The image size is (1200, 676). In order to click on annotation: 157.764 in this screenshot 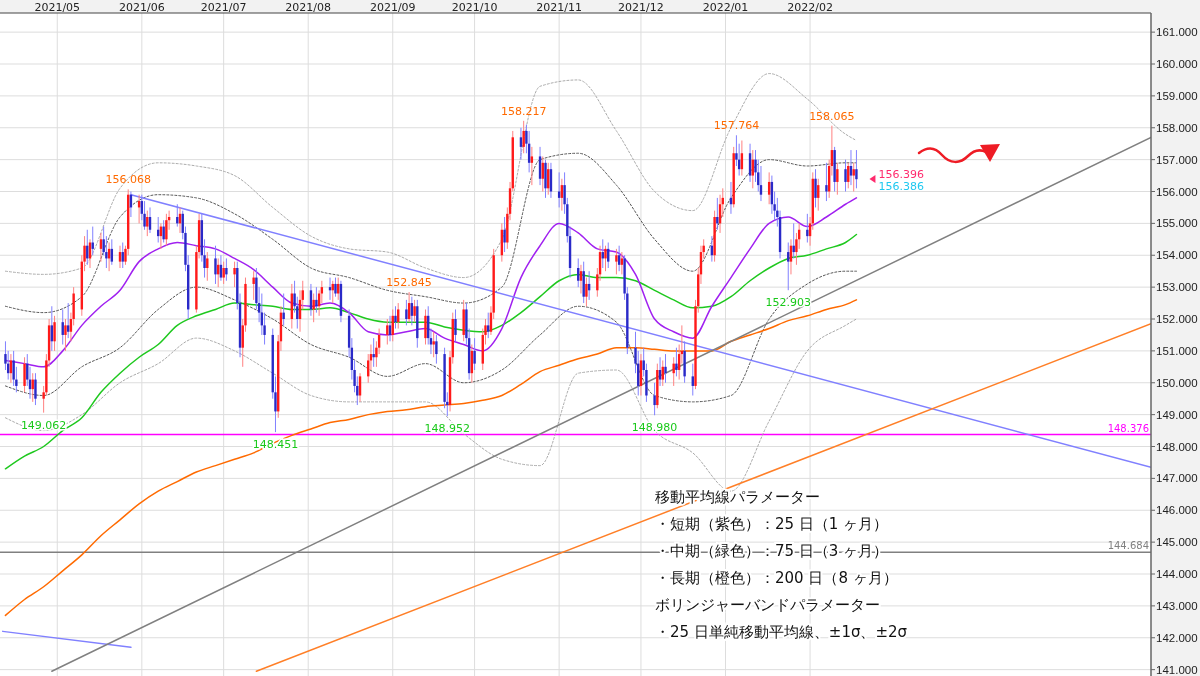, I will do `click(736, 126)`.